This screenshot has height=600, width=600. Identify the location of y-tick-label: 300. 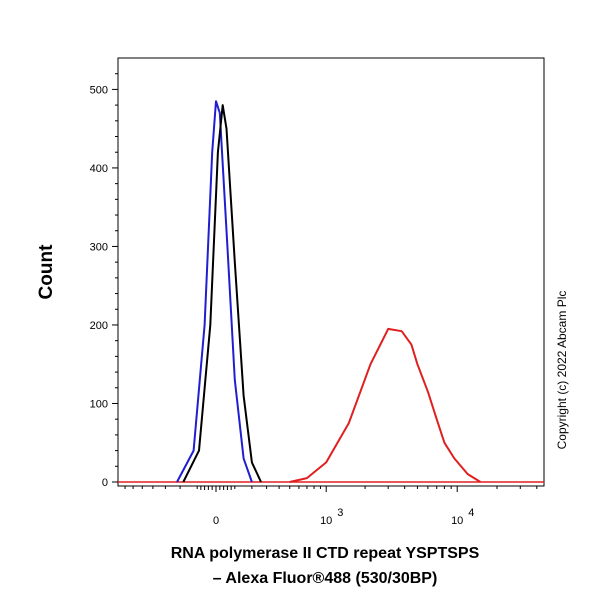
(99, 247).